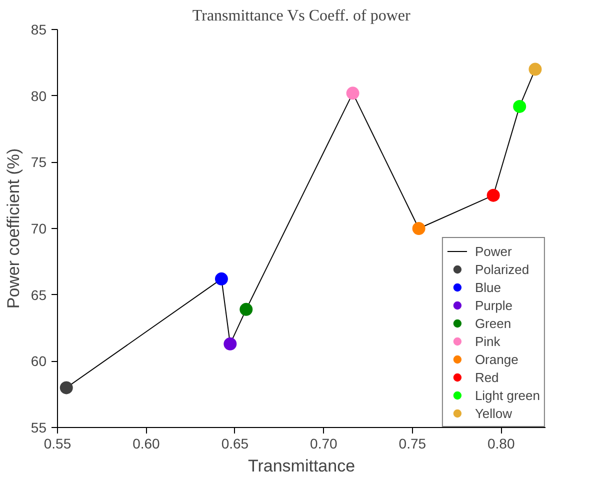 The image size is (590, 483). I want to click on y-tick-label: 80, so click(38, 96).